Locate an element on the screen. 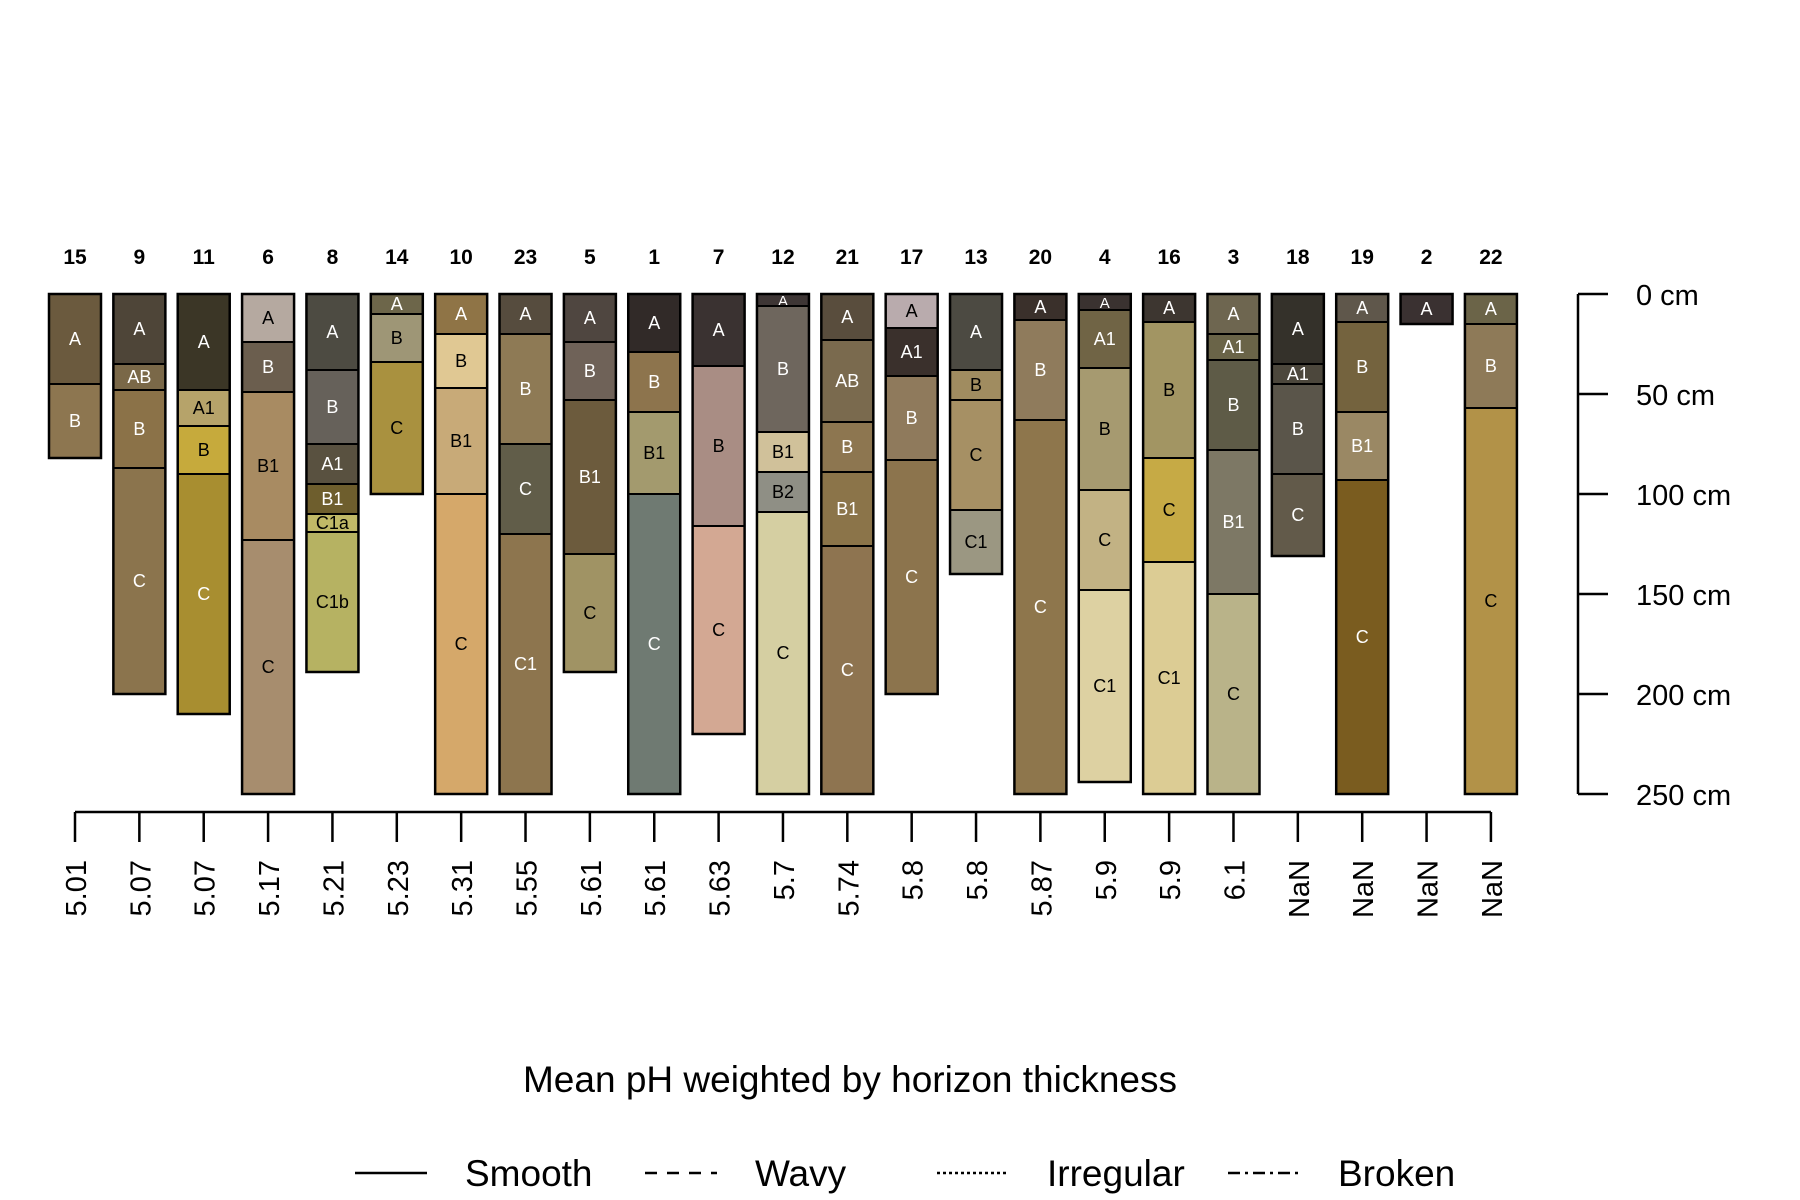 This screenshot has height=1200, width=1800. ph-tick-label: 5.8 is located at coordinates (978, 880).